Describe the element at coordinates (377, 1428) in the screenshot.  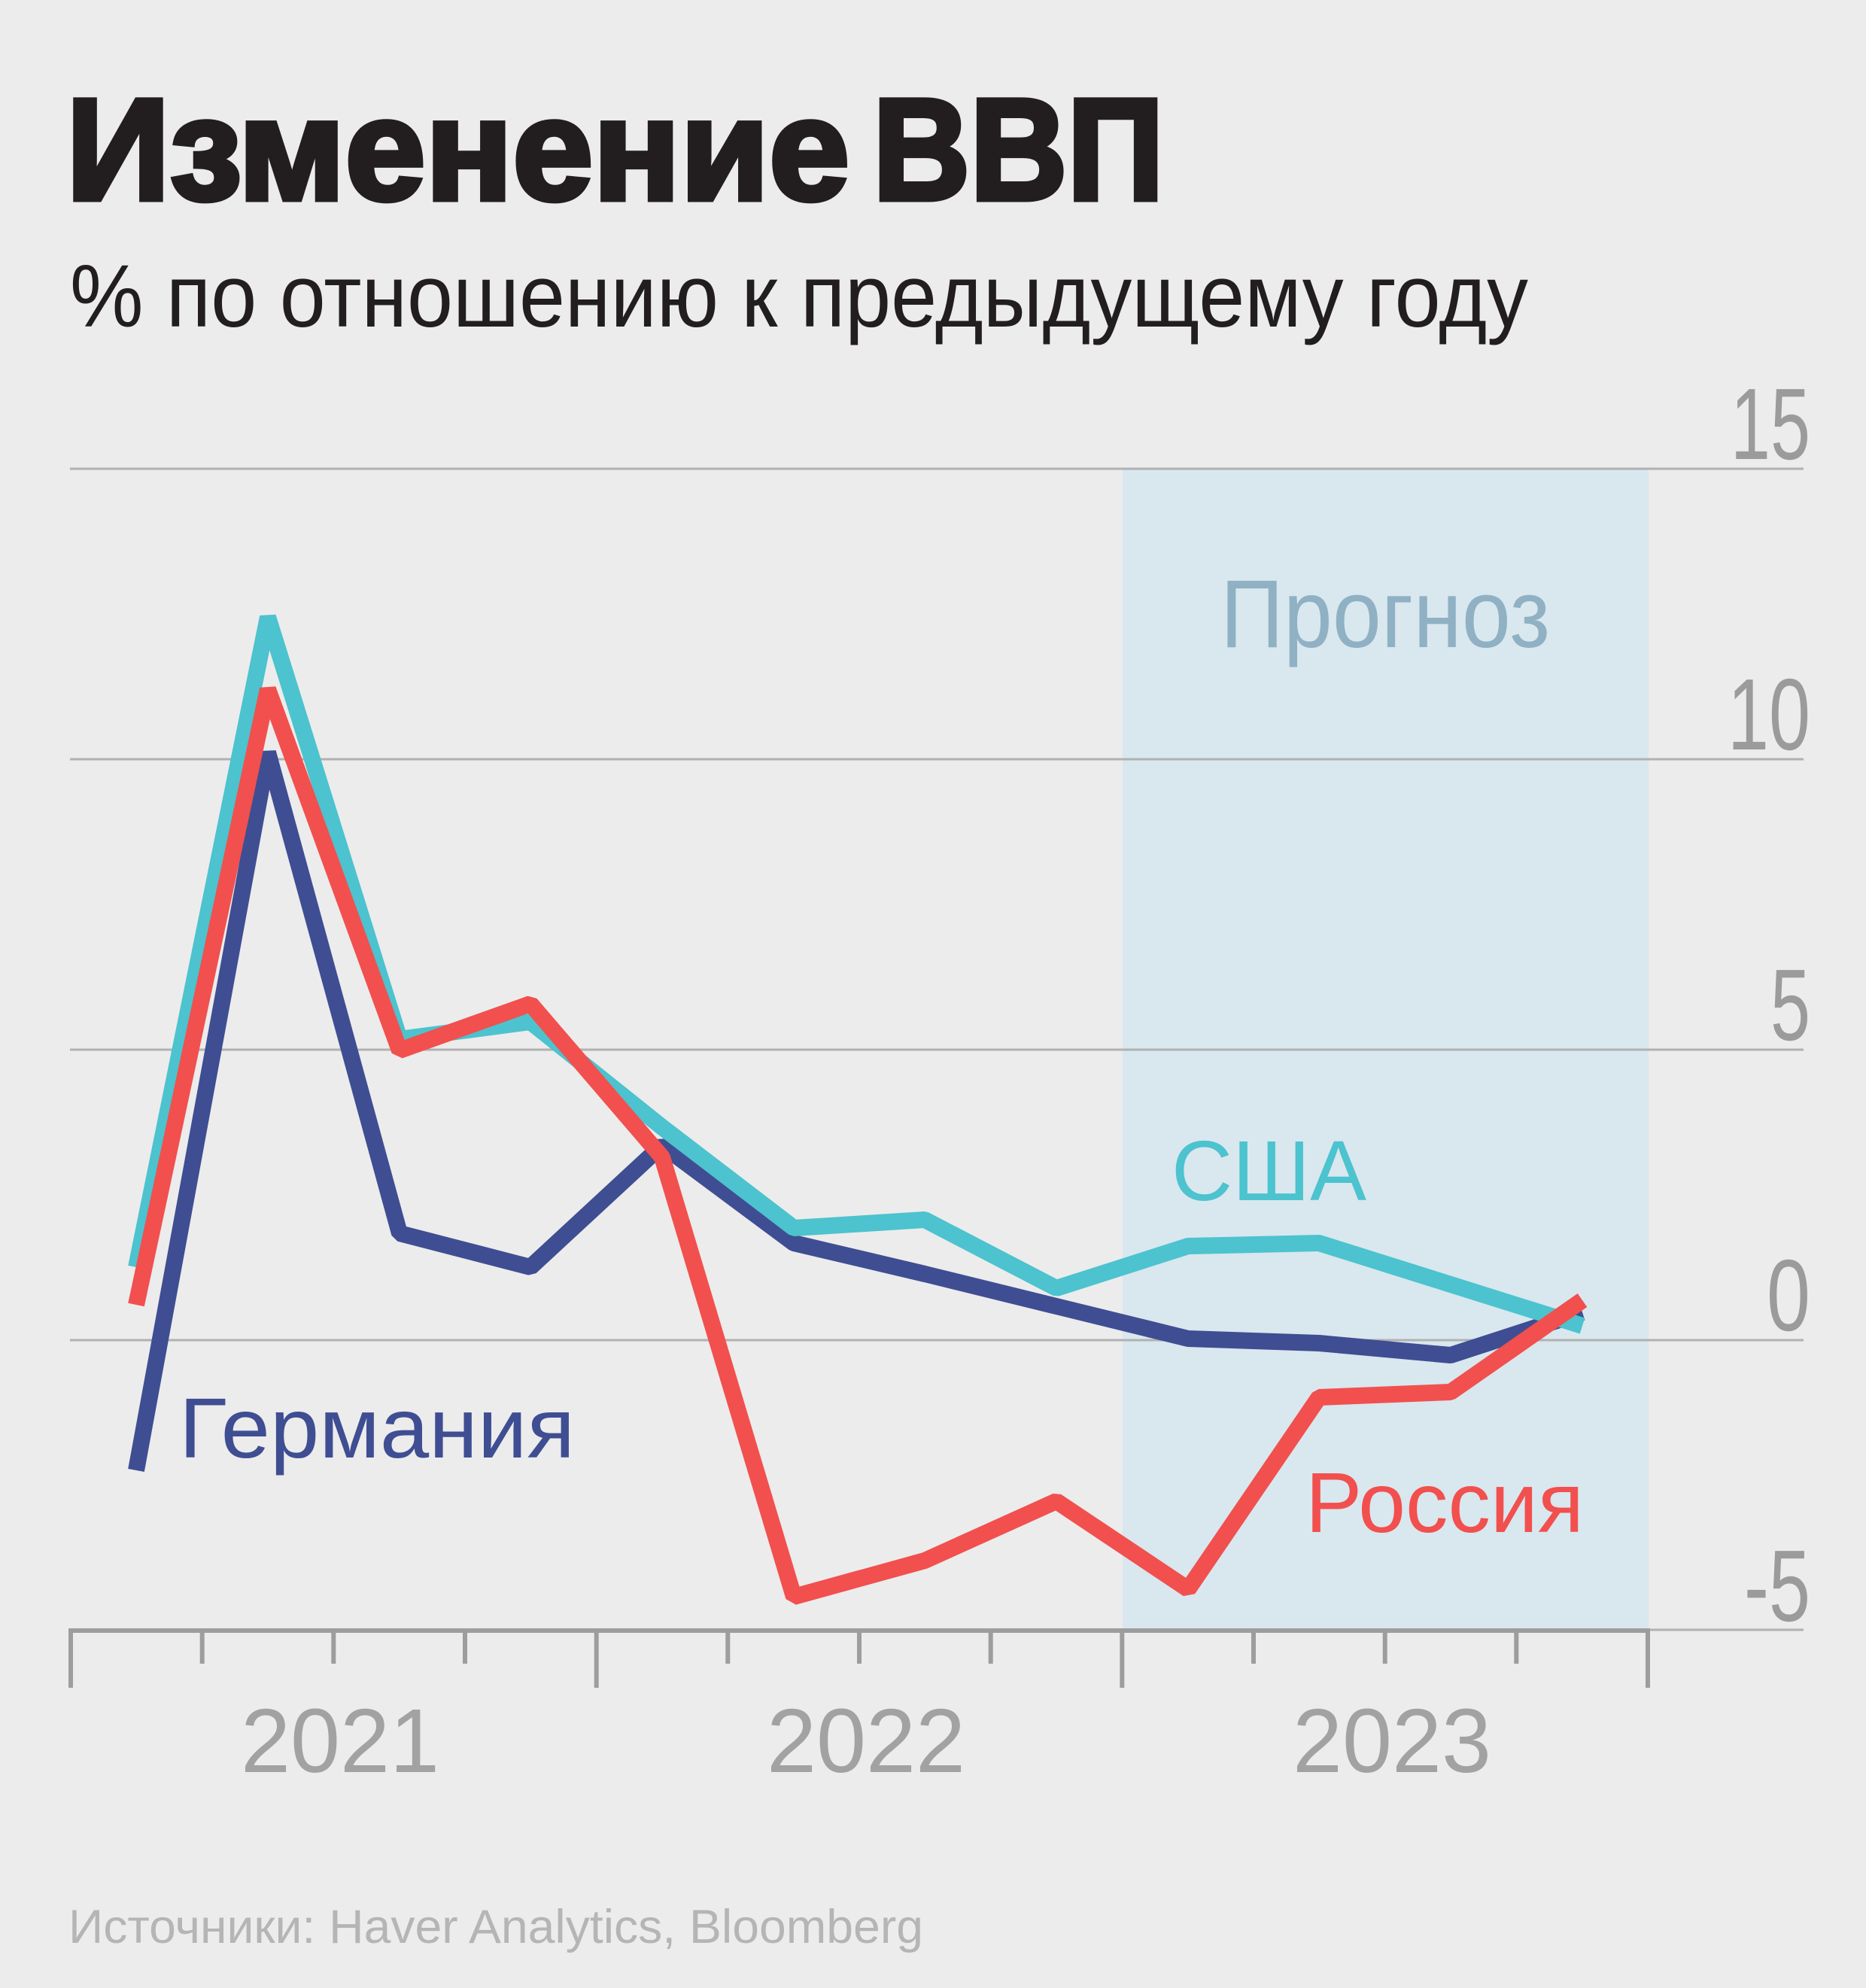
I see `svg-text: Германия` at that location.